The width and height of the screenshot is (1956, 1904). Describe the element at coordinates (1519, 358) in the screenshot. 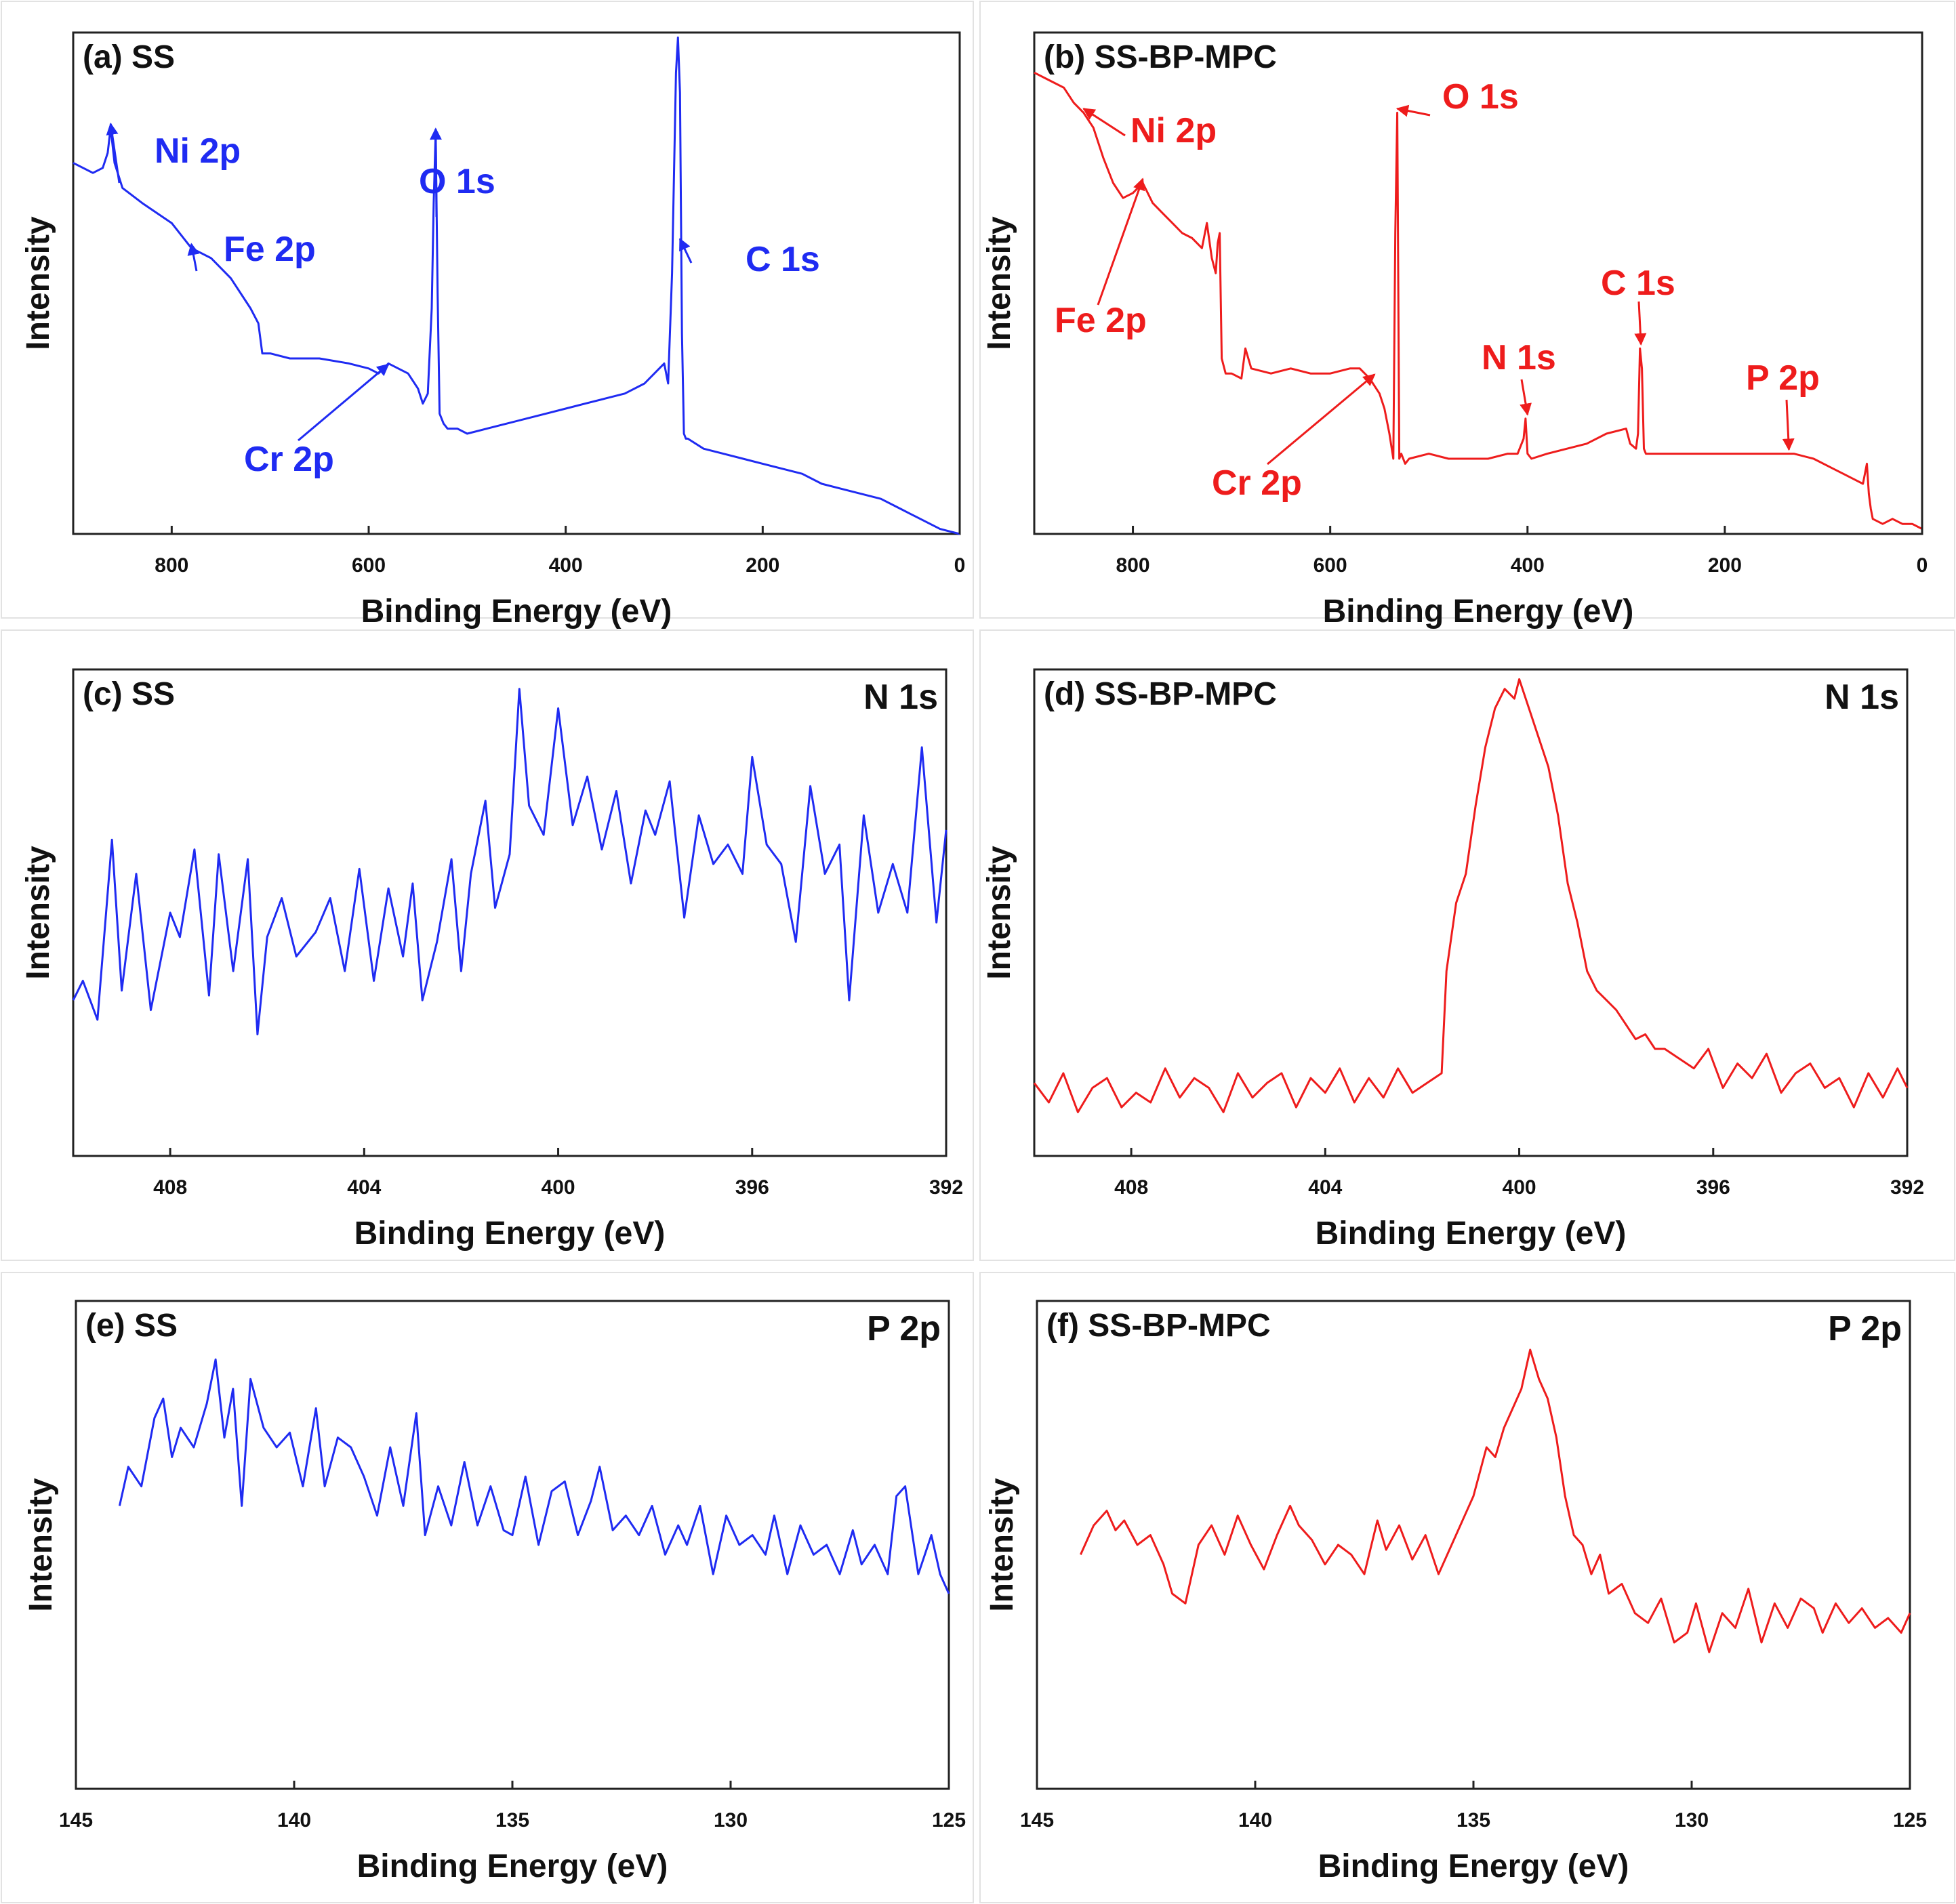

I see `peak-annotation: N 1s` at that location.